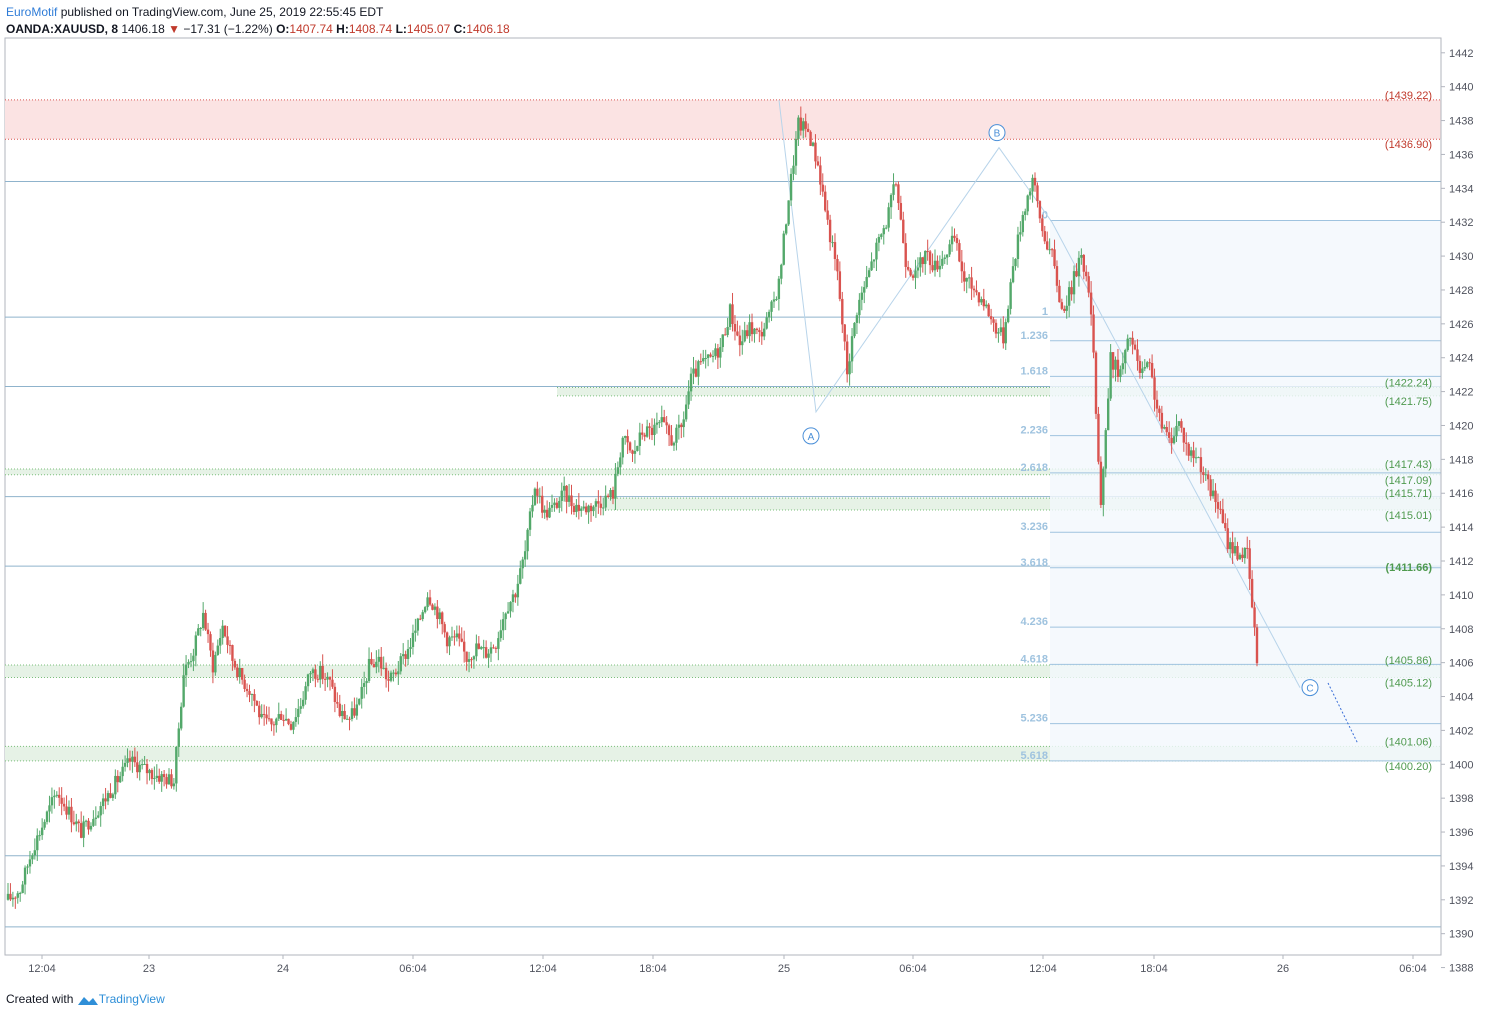 The image size is (1504, 1018). I want to click on open-label: O:, so click(283, 29).